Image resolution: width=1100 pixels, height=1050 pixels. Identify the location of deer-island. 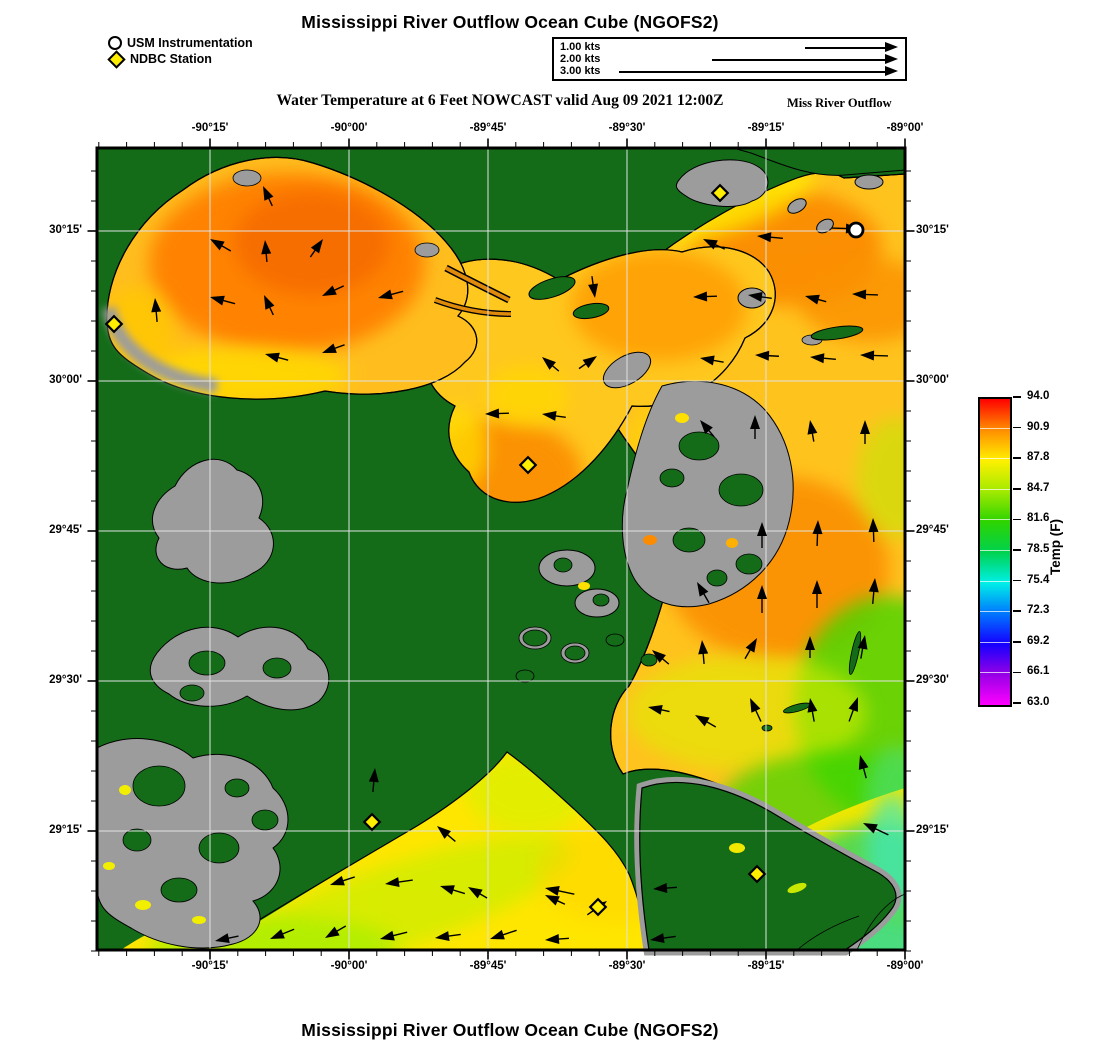
(832, 335).